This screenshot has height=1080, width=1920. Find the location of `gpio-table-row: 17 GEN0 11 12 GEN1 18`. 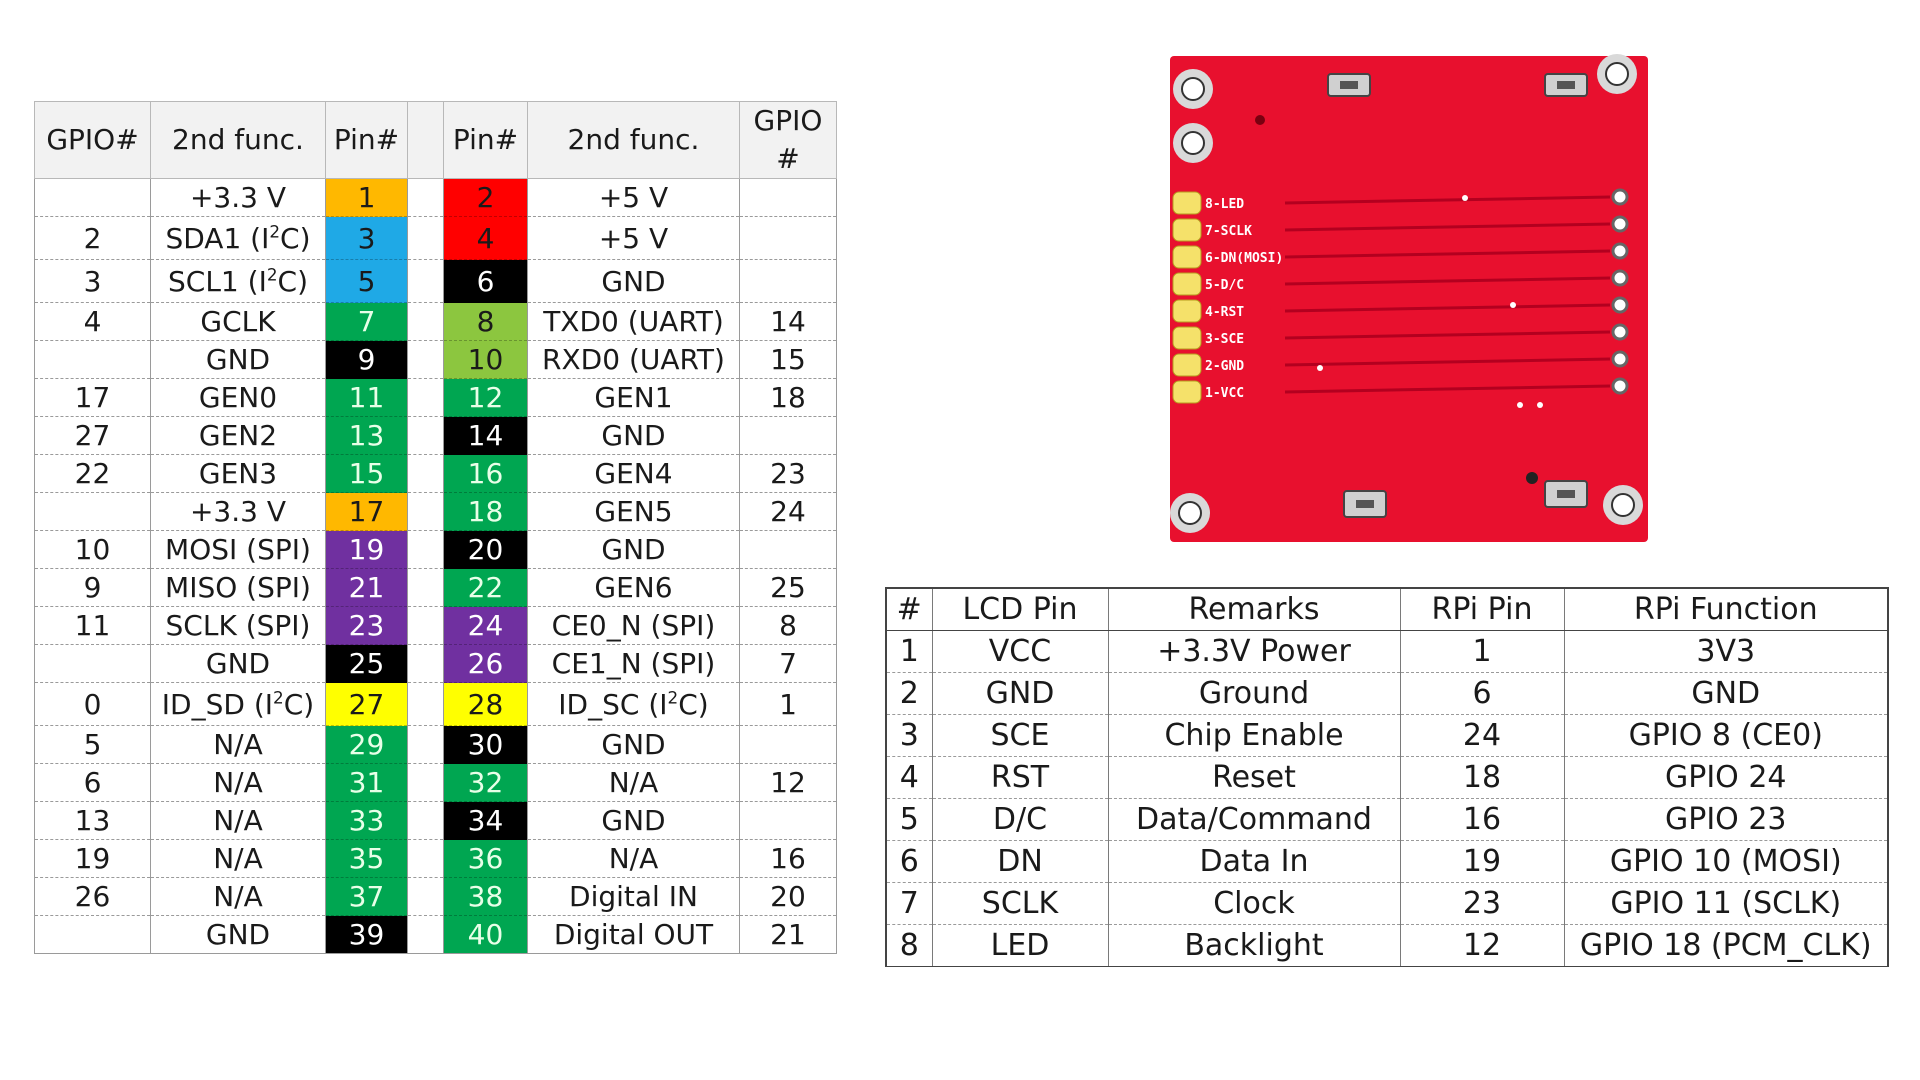

gpio-table-row: 17 GEN0 11 12 GEN1 18 is located at coordinates (435, 397).